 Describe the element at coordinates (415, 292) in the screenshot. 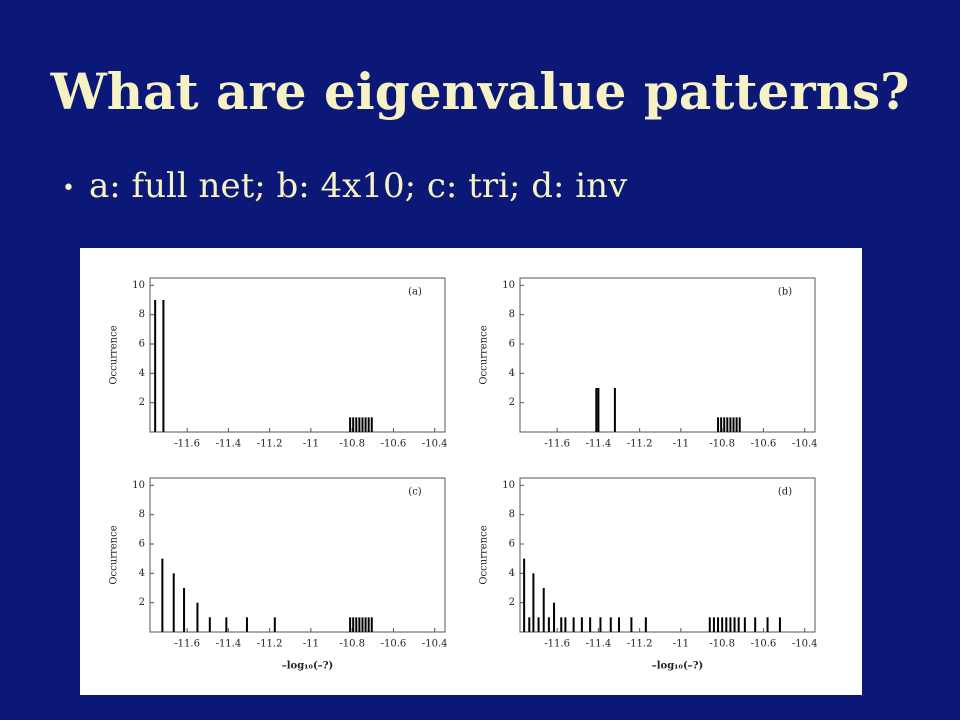

I see `panel-label: (a)` at that location.